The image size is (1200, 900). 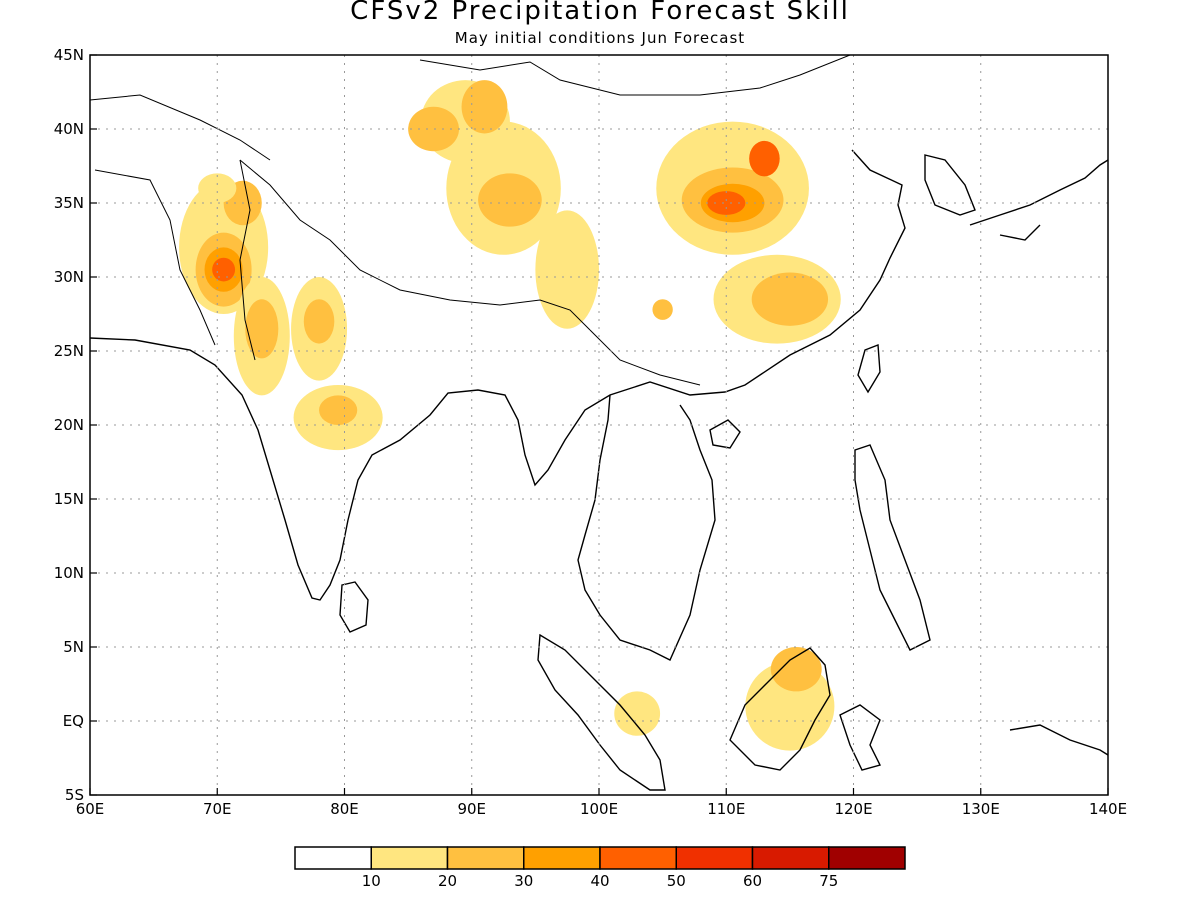 I want to click on colorbar-label: 10, so click(x=371, y=881).